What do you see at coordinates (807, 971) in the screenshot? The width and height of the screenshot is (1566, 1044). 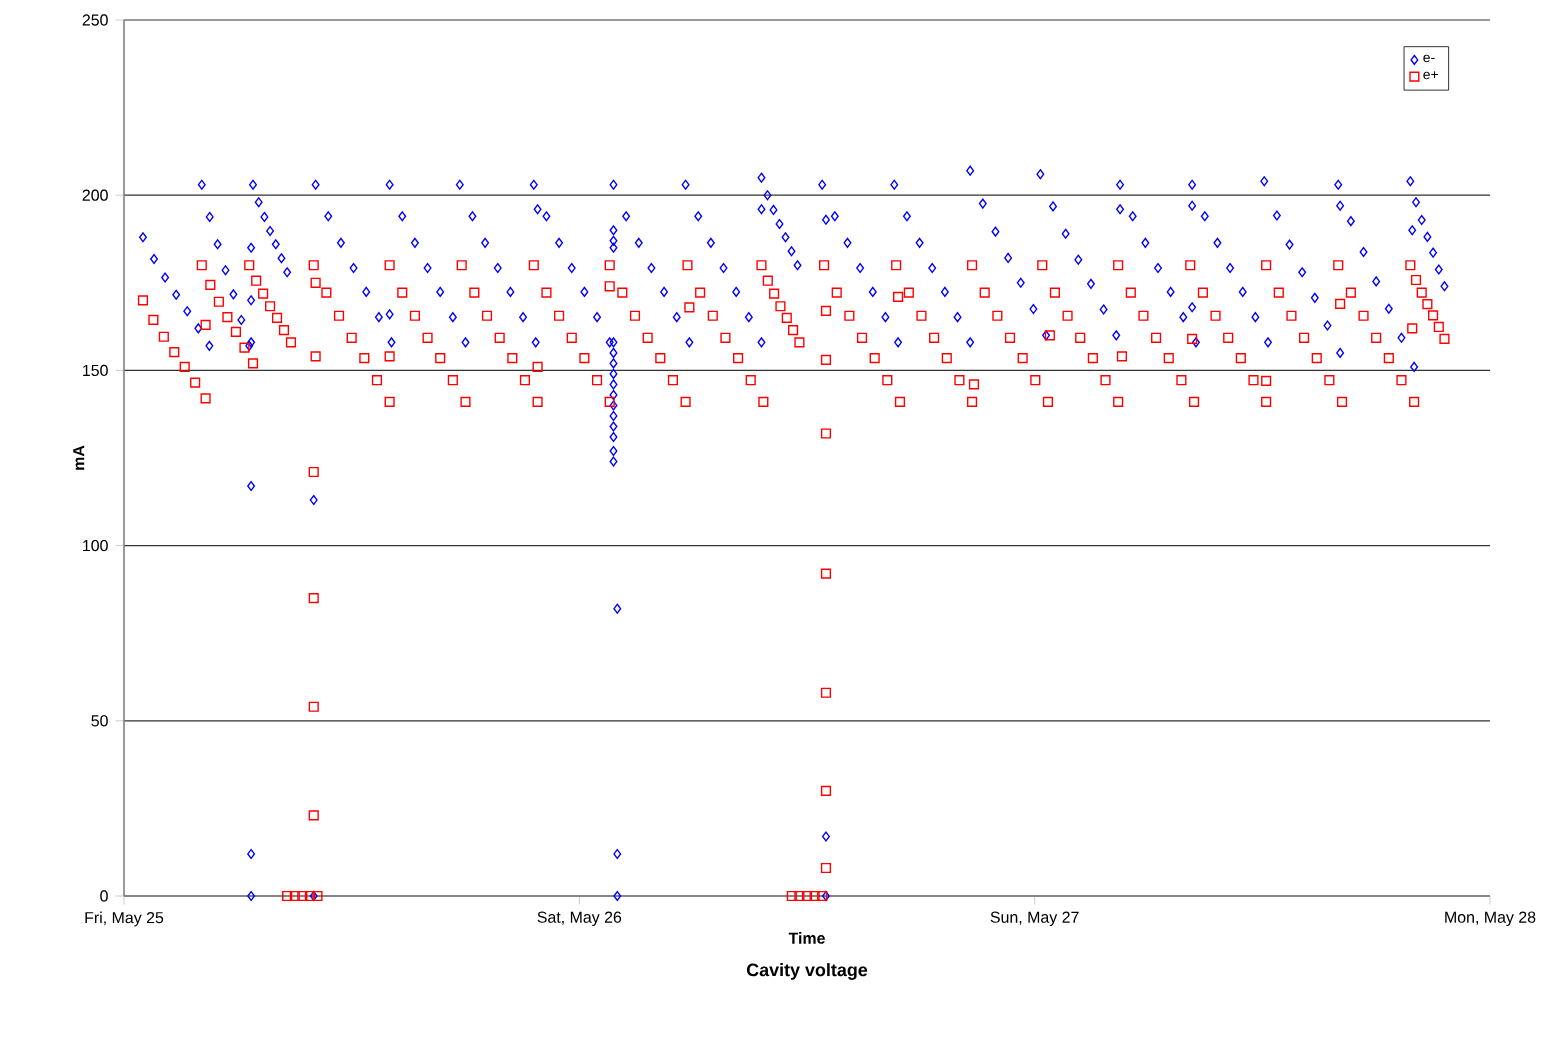 I see `text: Cavity voltage` at bounding box center [807, 971].